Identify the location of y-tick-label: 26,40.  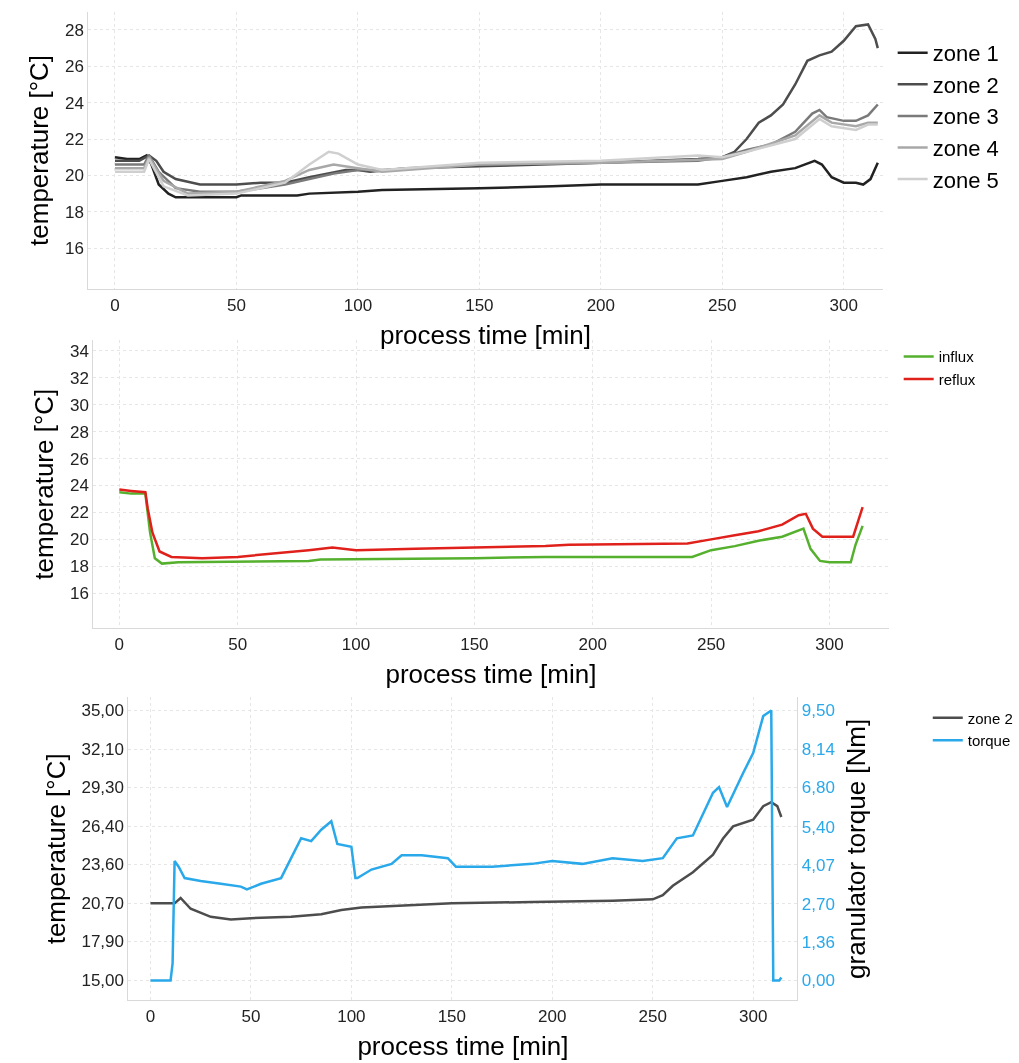
(102, 827).